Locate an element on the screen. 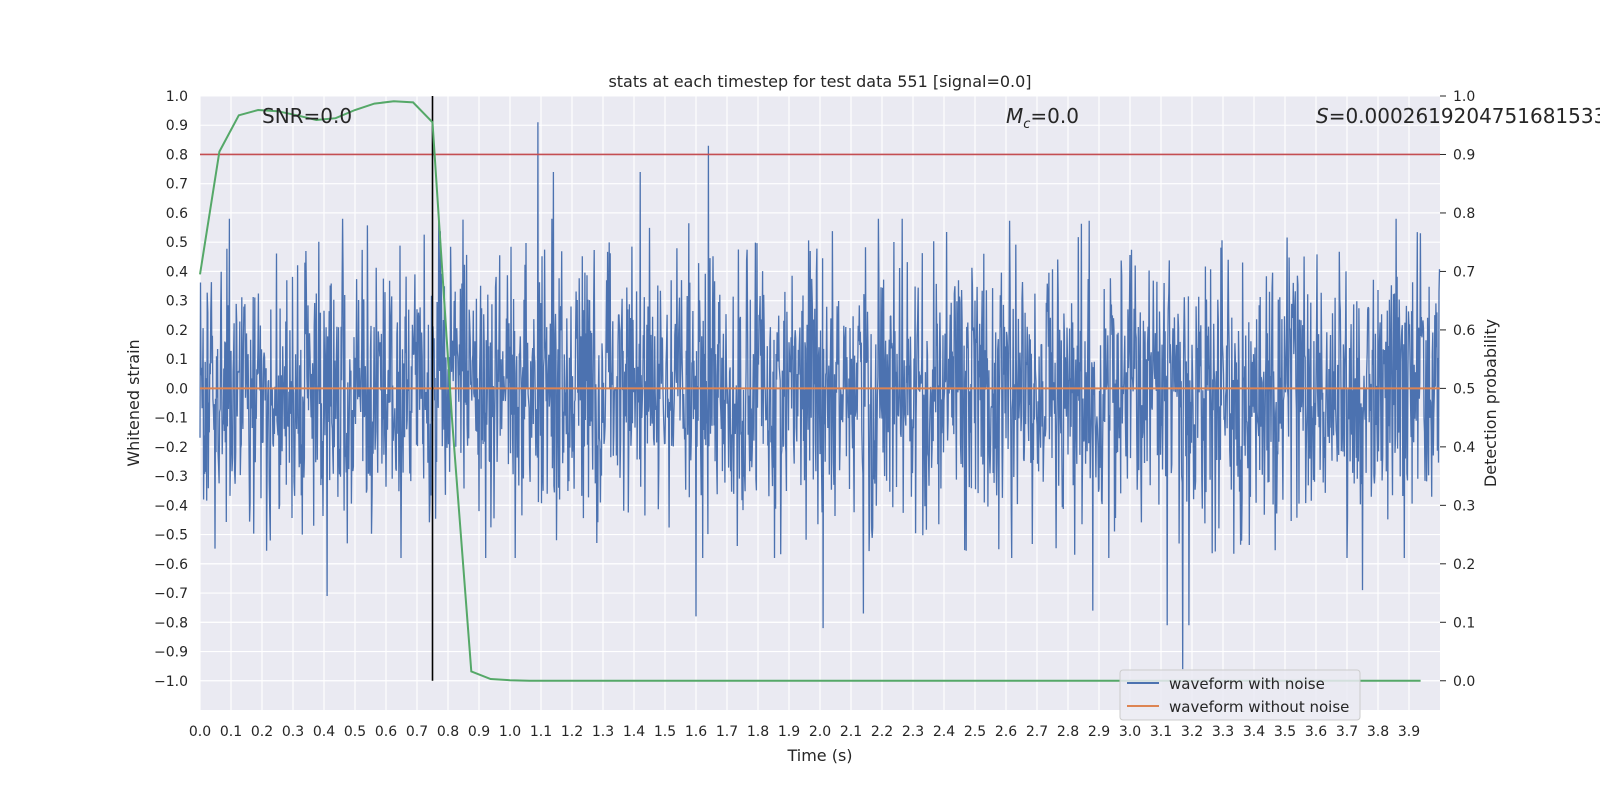 This screenshot has width=1600, height=800. x-tick-label: 0.3 is located at coordinates (293, 732).